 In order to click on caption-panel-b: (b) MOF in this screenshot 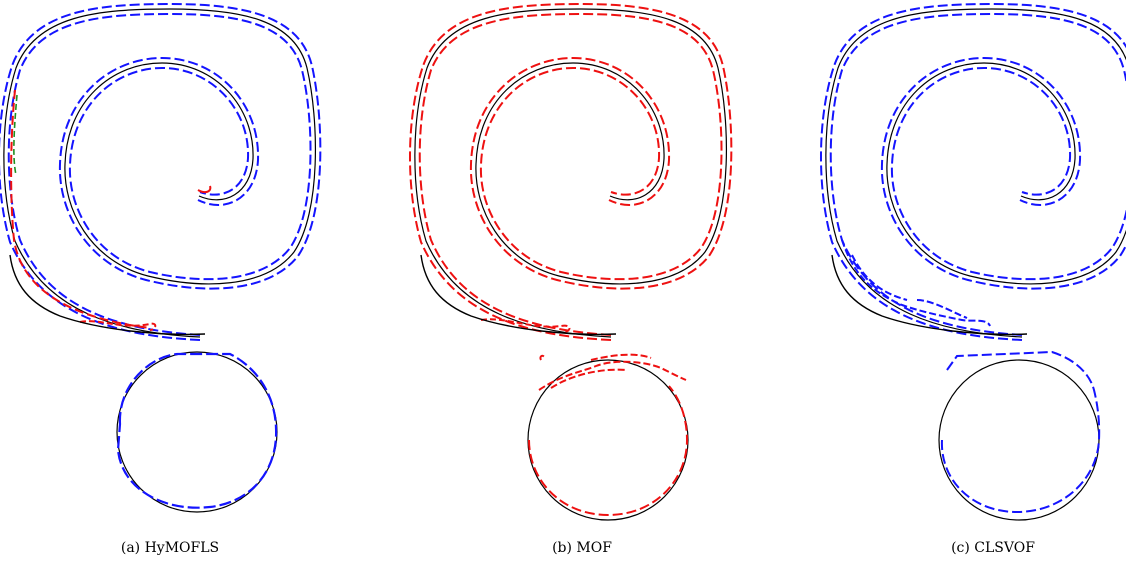, I will do `click(582, 548)`.